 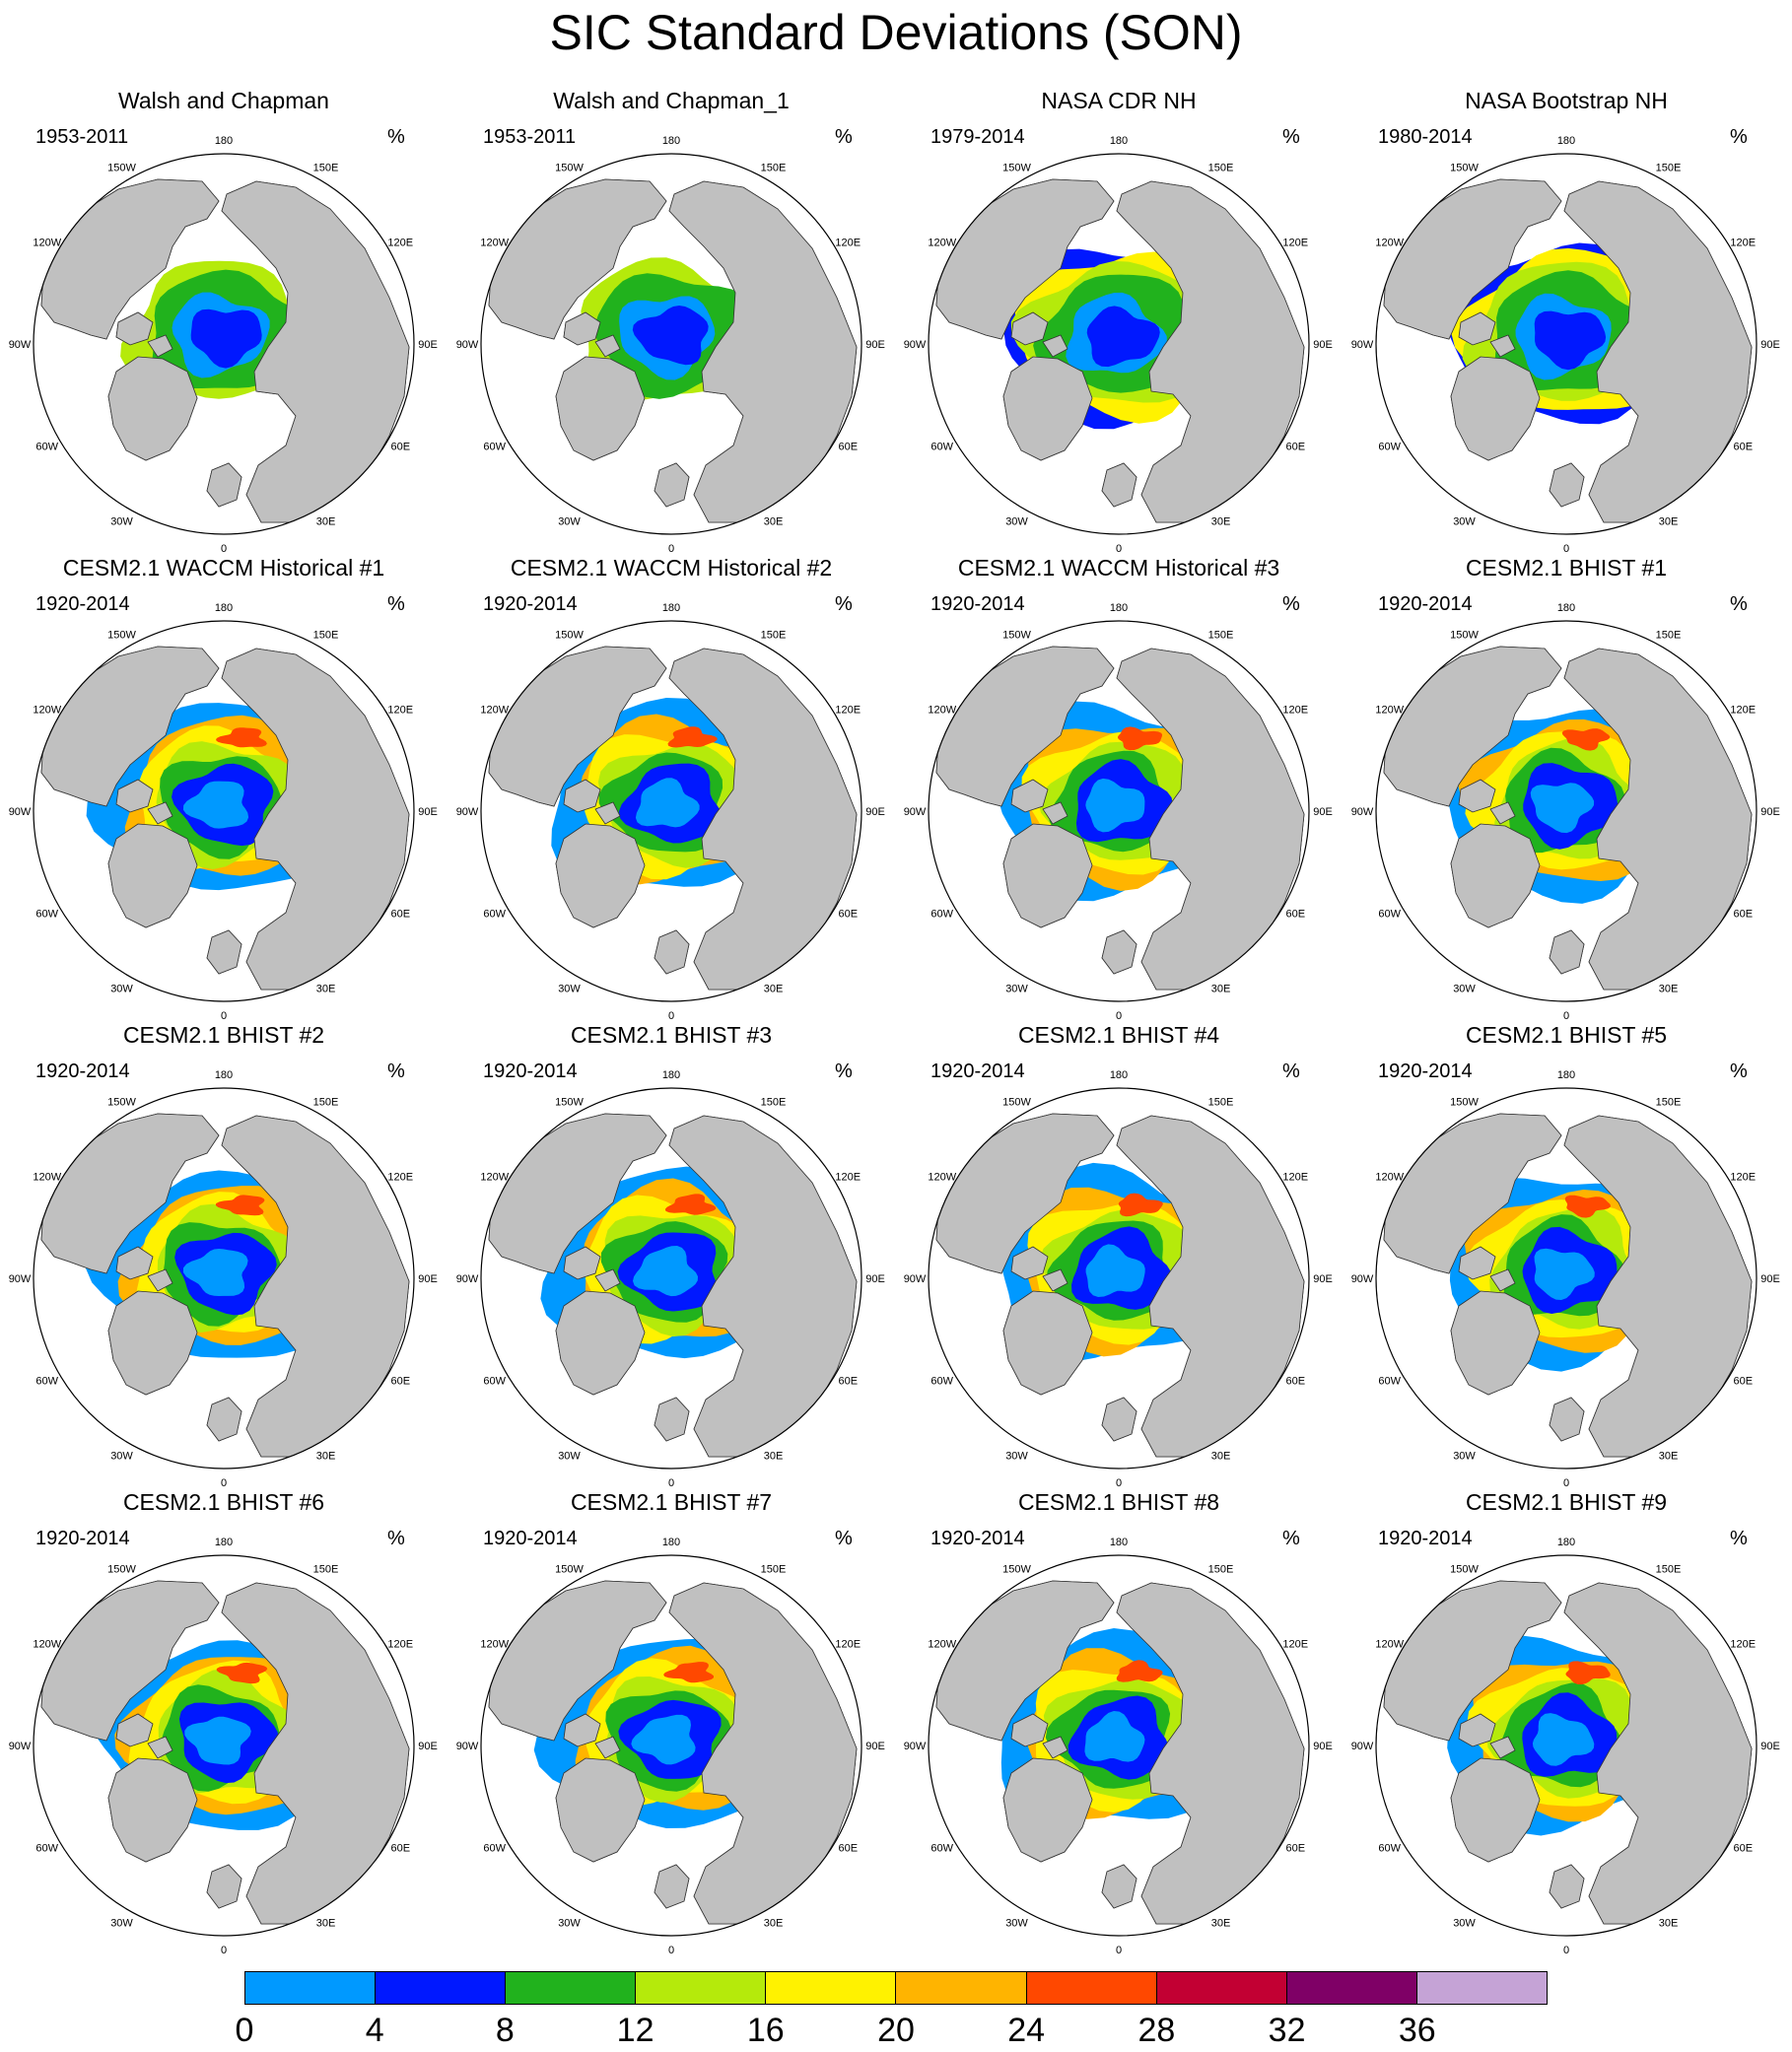 I want to click on panel-title: Walsh and Chapman_1, so click(x=671, y=100).